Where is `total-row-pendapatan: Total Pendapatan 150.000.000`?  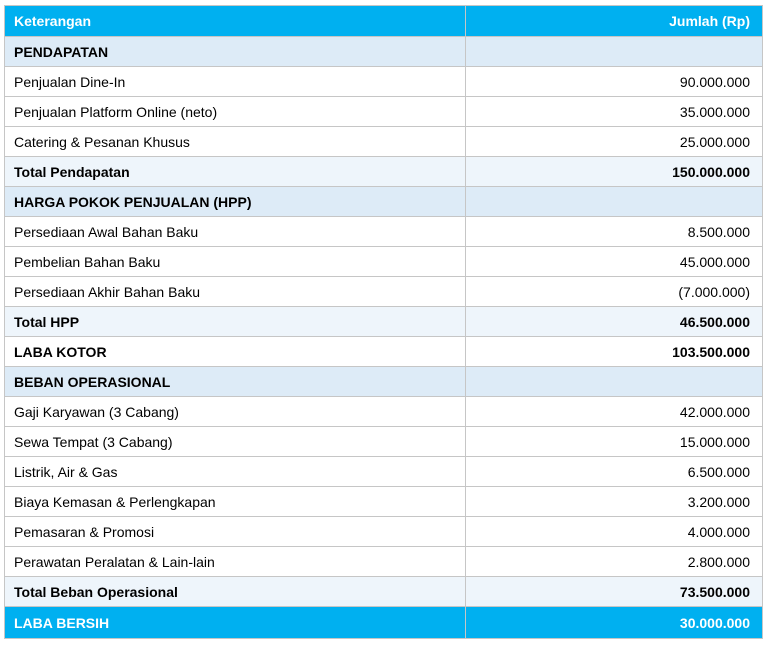
total-row-pendapatan: Total Pendapatan 150.000.000 is located at coordinates (383, 171).